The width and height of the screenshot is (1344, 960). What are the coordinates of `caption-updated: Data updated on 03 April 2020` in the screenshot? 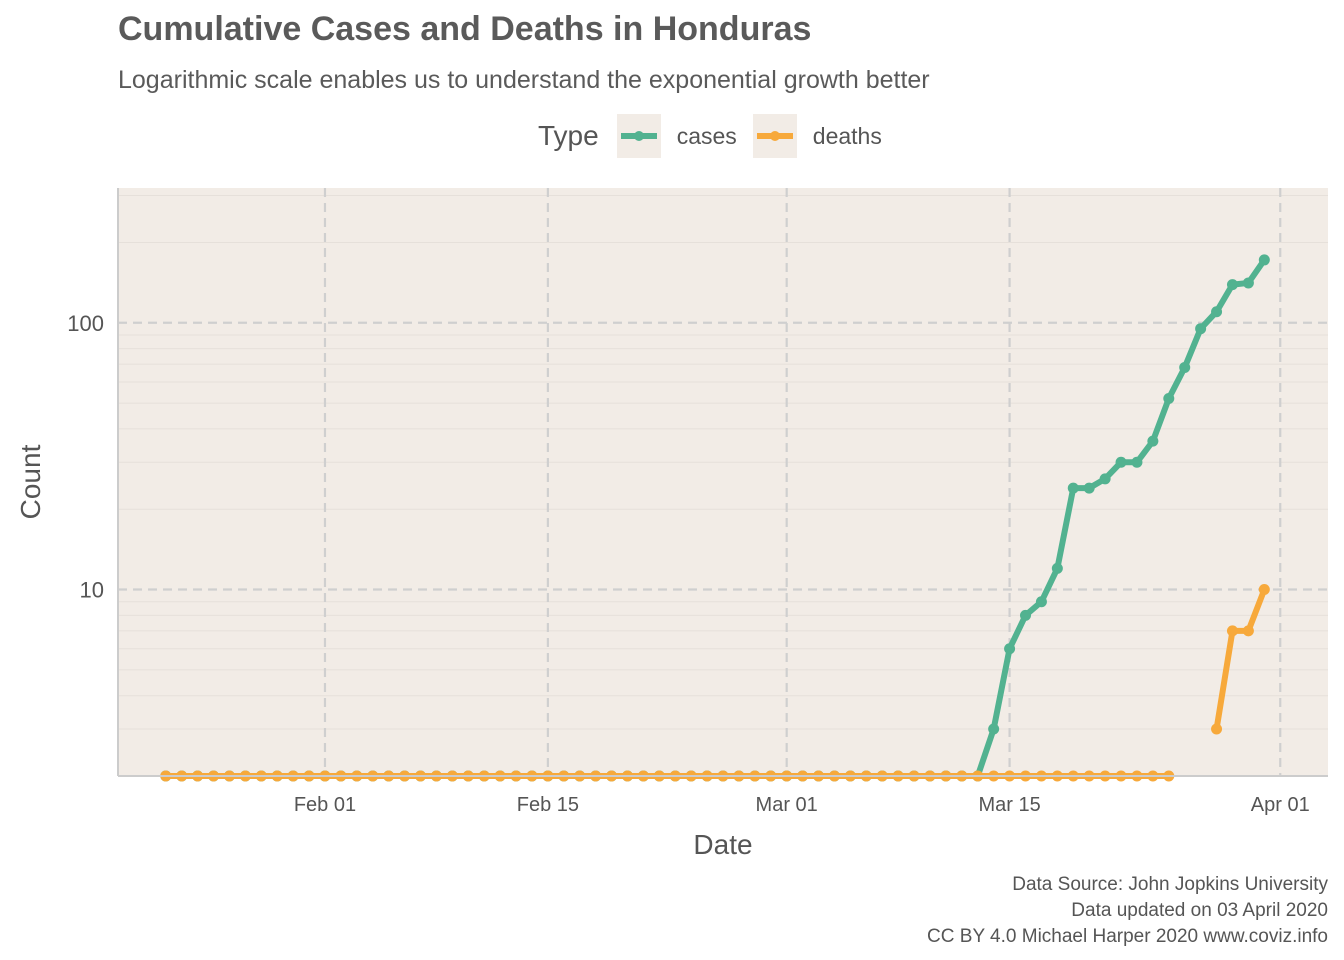 It's located at (1199, 910).